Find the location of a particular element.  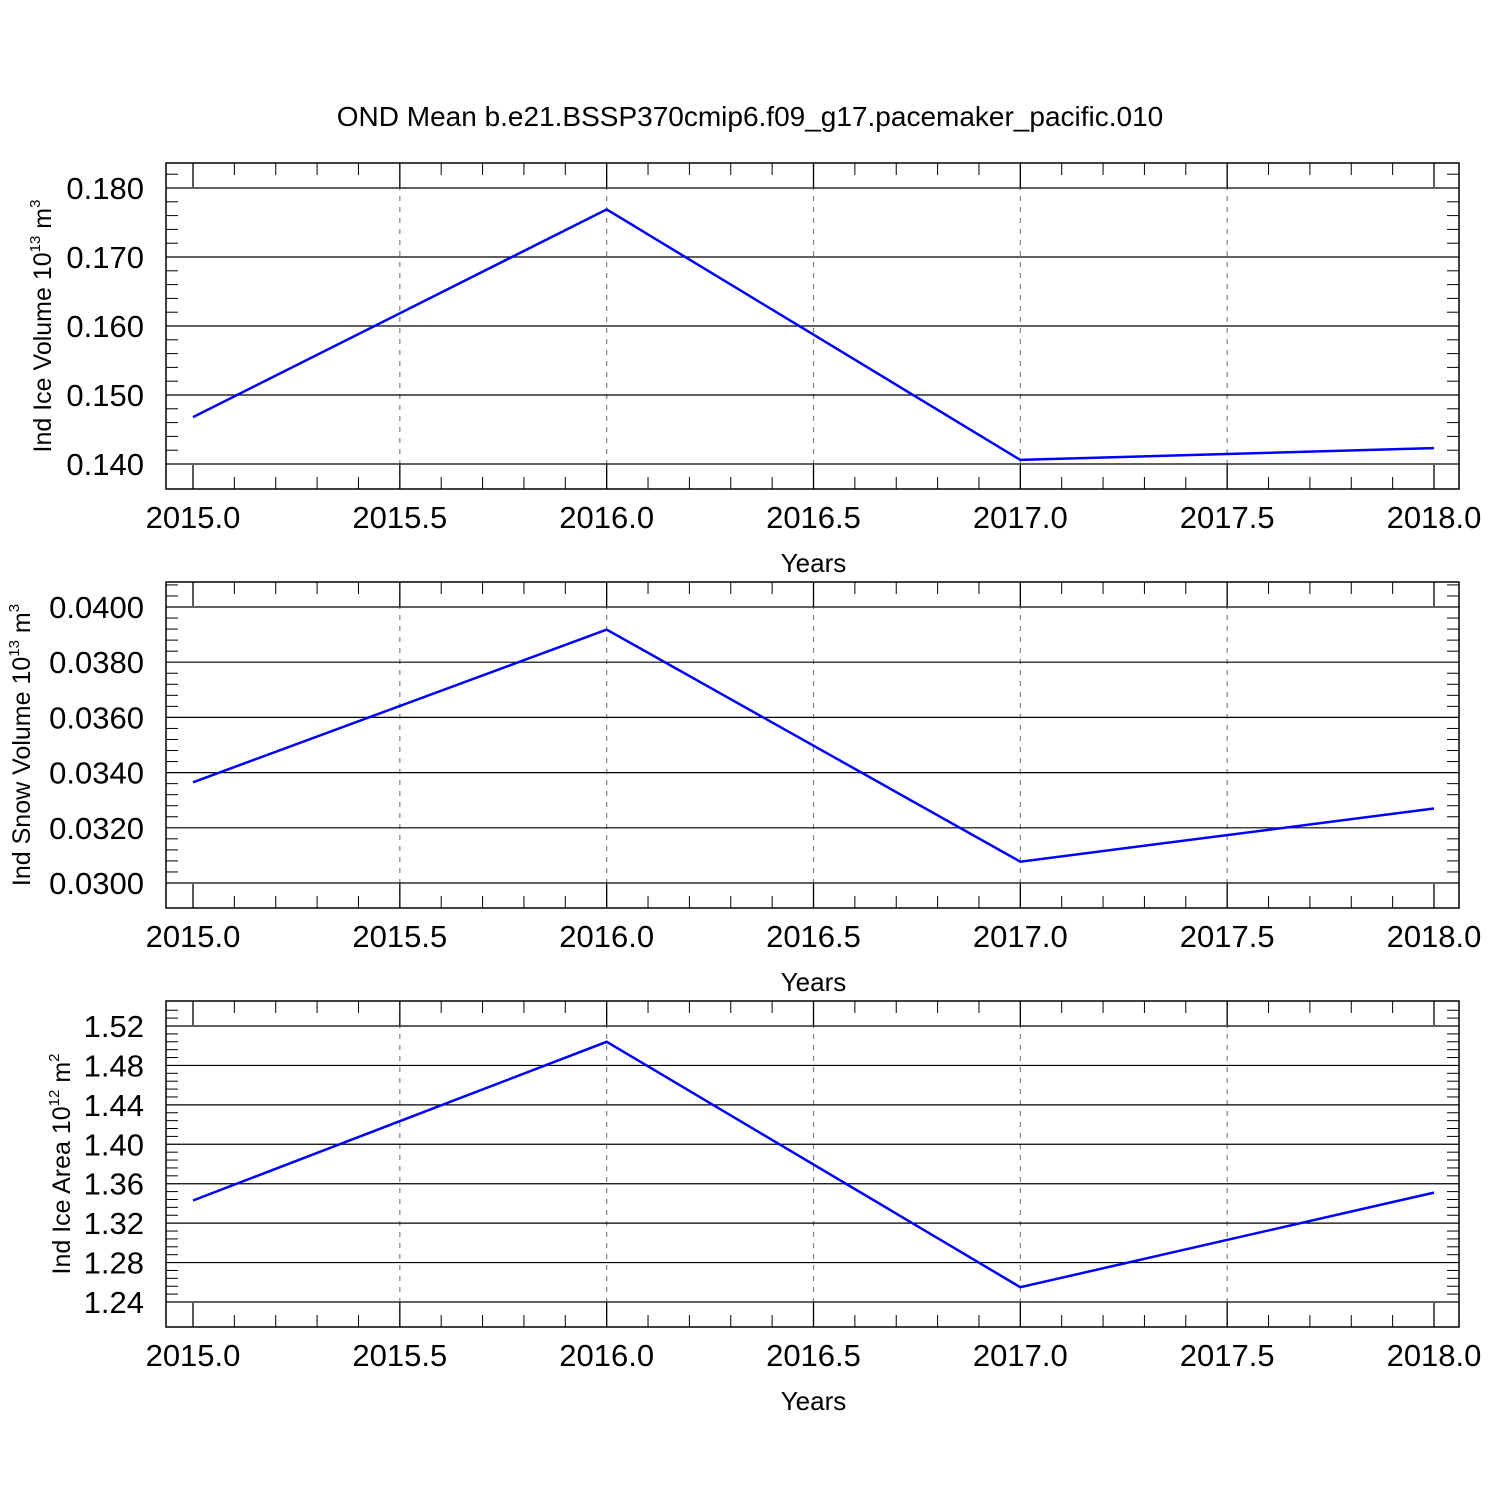

y-axis-label: Ind Snow Volume 1013 m3 is located at coordinates (21, 745).